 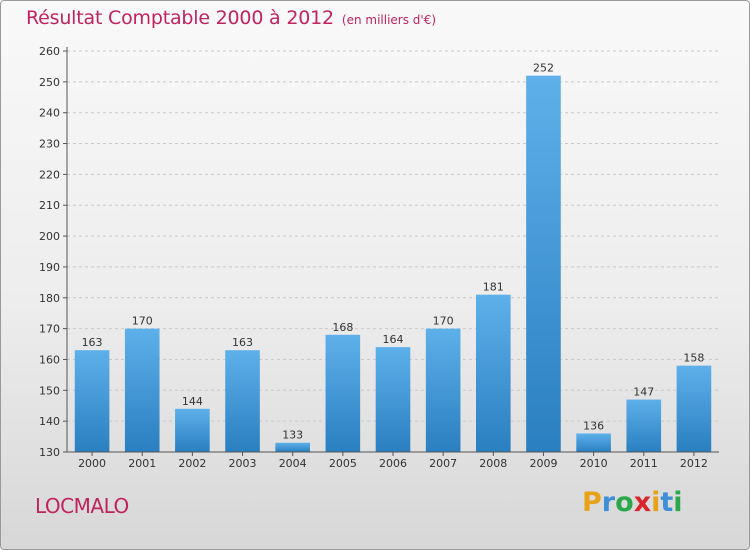 I want to click on y-tick-label: 150, so click(x=49, y=390).